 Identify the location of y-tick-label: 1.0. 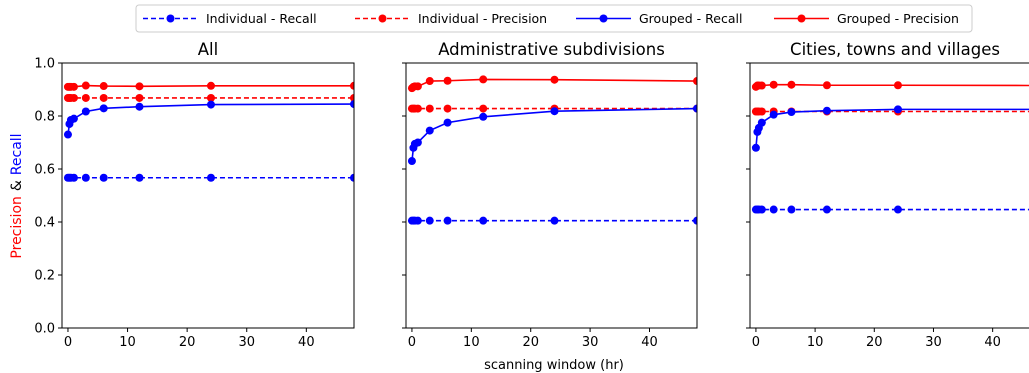
(44, 64).